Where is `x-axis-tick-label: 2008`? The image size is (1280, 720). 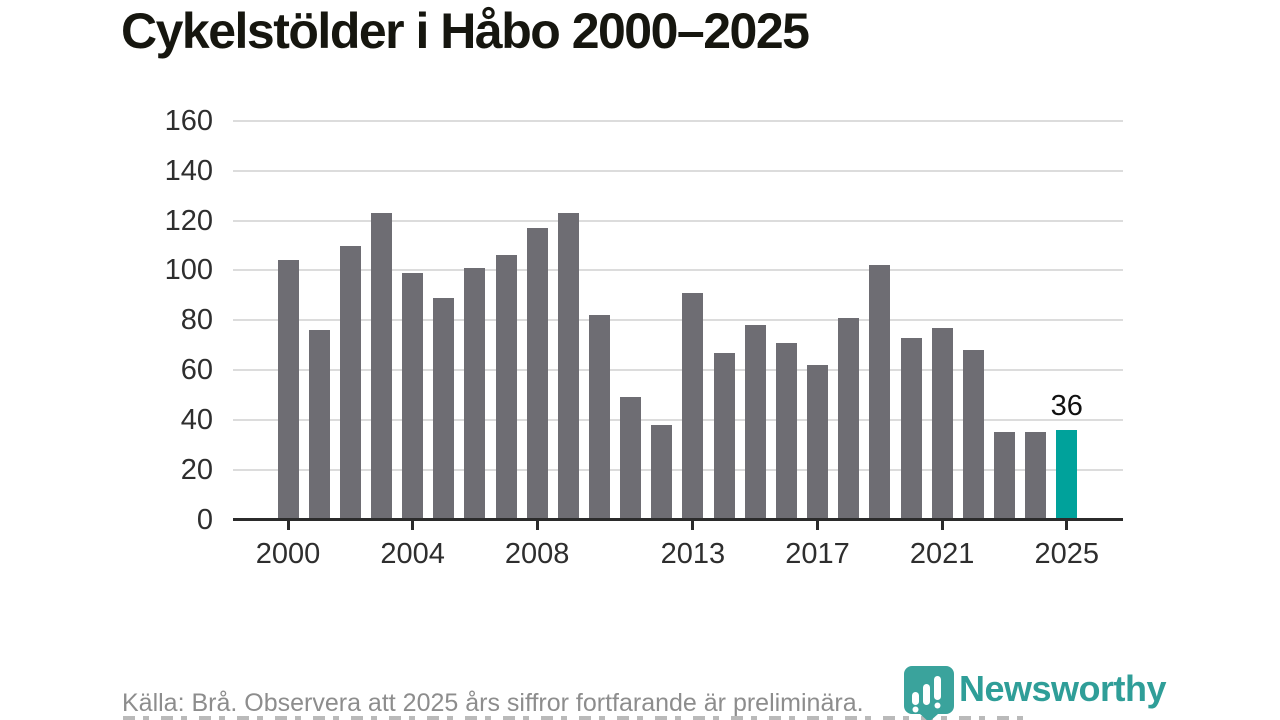
x-axis-tick-label: 2008 is located at coordinates (537, 554).